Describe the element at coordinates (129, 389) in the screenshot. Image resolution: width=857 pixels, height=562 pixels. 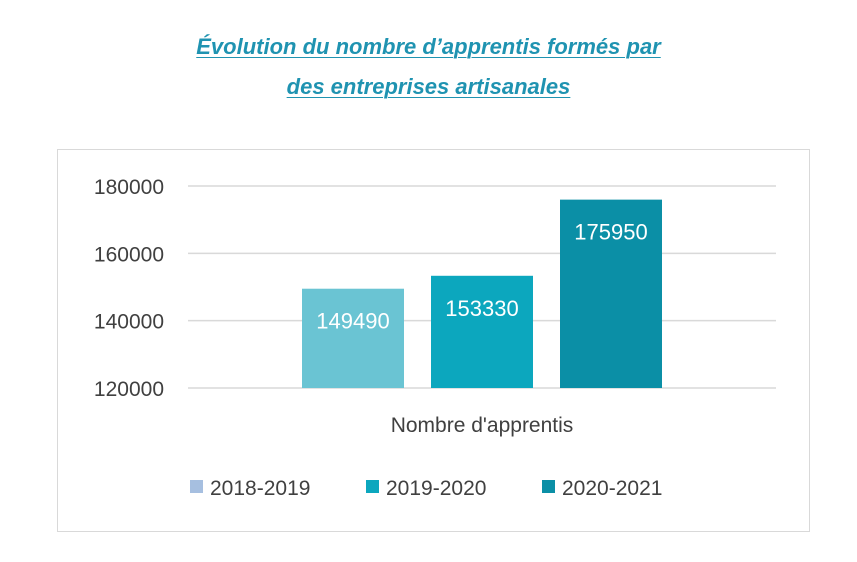
I see `y-tick-label: 120000` at that location.